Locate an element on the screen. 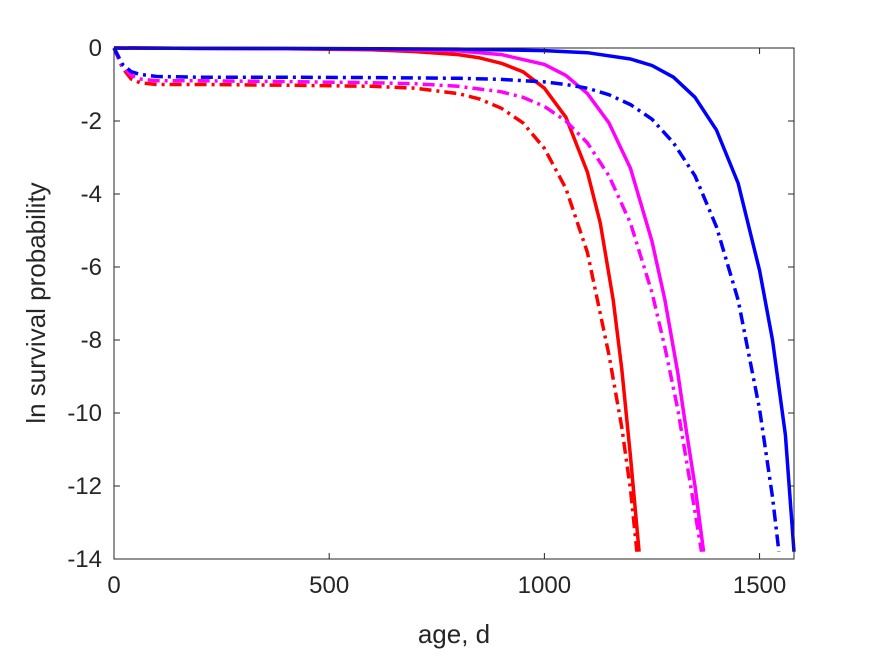 The width and height of the screenshot is (875, 656). x-tick-label: 1500 is located at coordinates (759, 585).